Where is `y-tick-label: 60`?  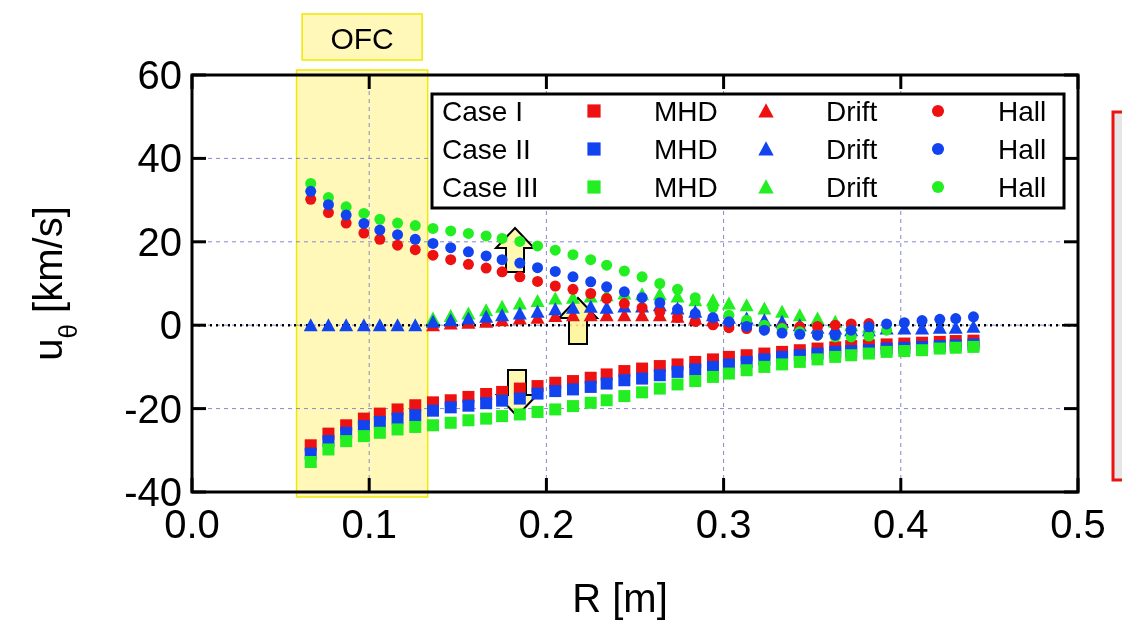 y-tick-label: 60 is located at coordinates (159, 75).